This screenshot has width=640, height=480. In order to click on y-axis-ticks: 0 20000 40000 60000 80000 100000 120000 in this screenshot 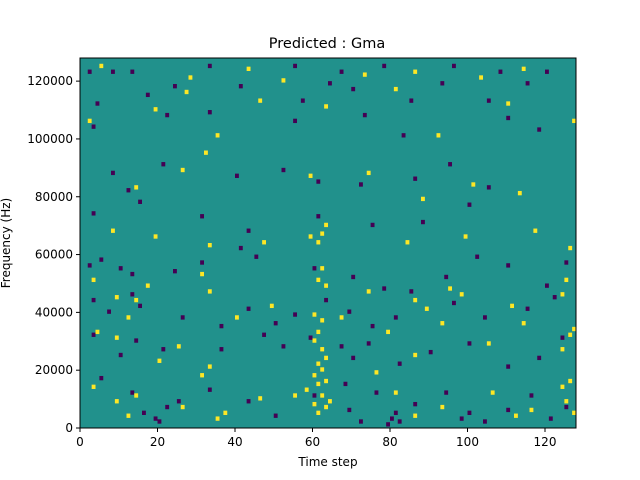, I will do `click(53, 254)`.